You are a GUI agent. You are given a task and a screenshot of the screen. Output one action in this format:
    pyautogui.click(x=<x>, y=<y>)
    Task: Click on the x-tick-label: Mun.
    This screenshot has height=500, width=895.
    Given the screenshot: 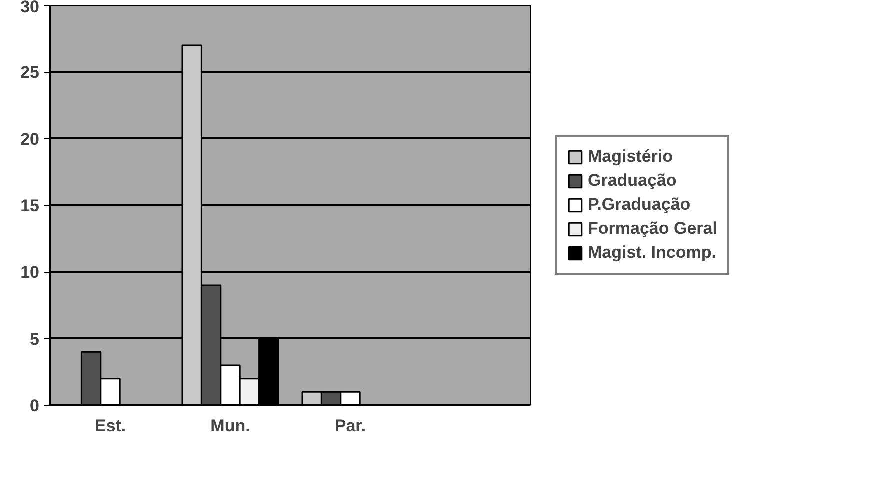 What is the action you would take?
    pyautogui.click(x=230, y=426)
    